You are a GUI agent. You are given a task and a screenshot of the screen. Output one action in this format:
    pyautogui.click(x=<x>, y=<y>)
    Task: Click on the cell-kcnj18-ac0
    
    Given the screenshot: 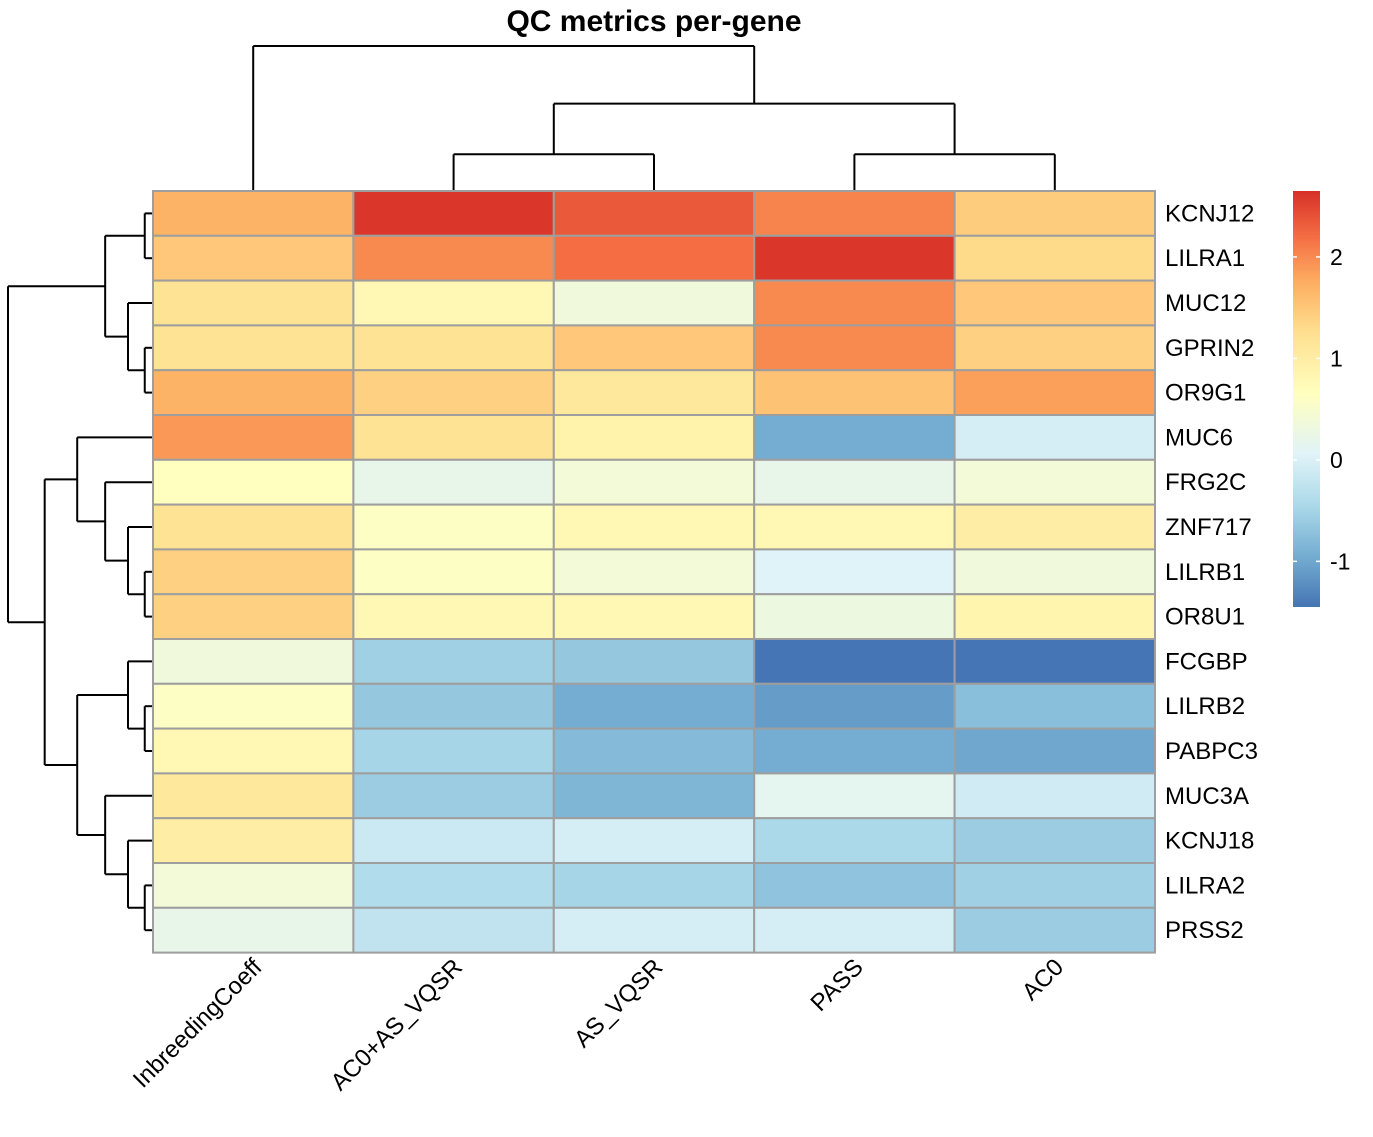 What is the action you would take?
    pyautogui.click(x=1054, y=841)
    